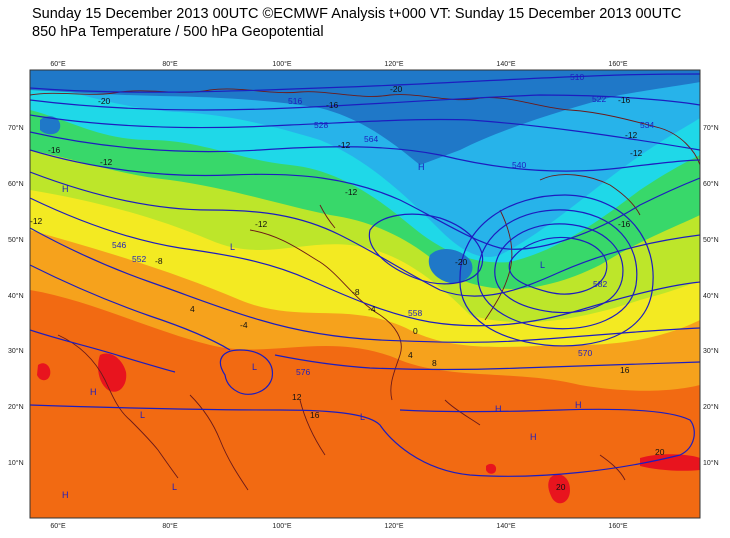 The image size is (730, 538). What do you see at coordinates (711, 240) in the screenshot?
I see `latitude-tick-right: 50°N` at bounding box center [711, 240].